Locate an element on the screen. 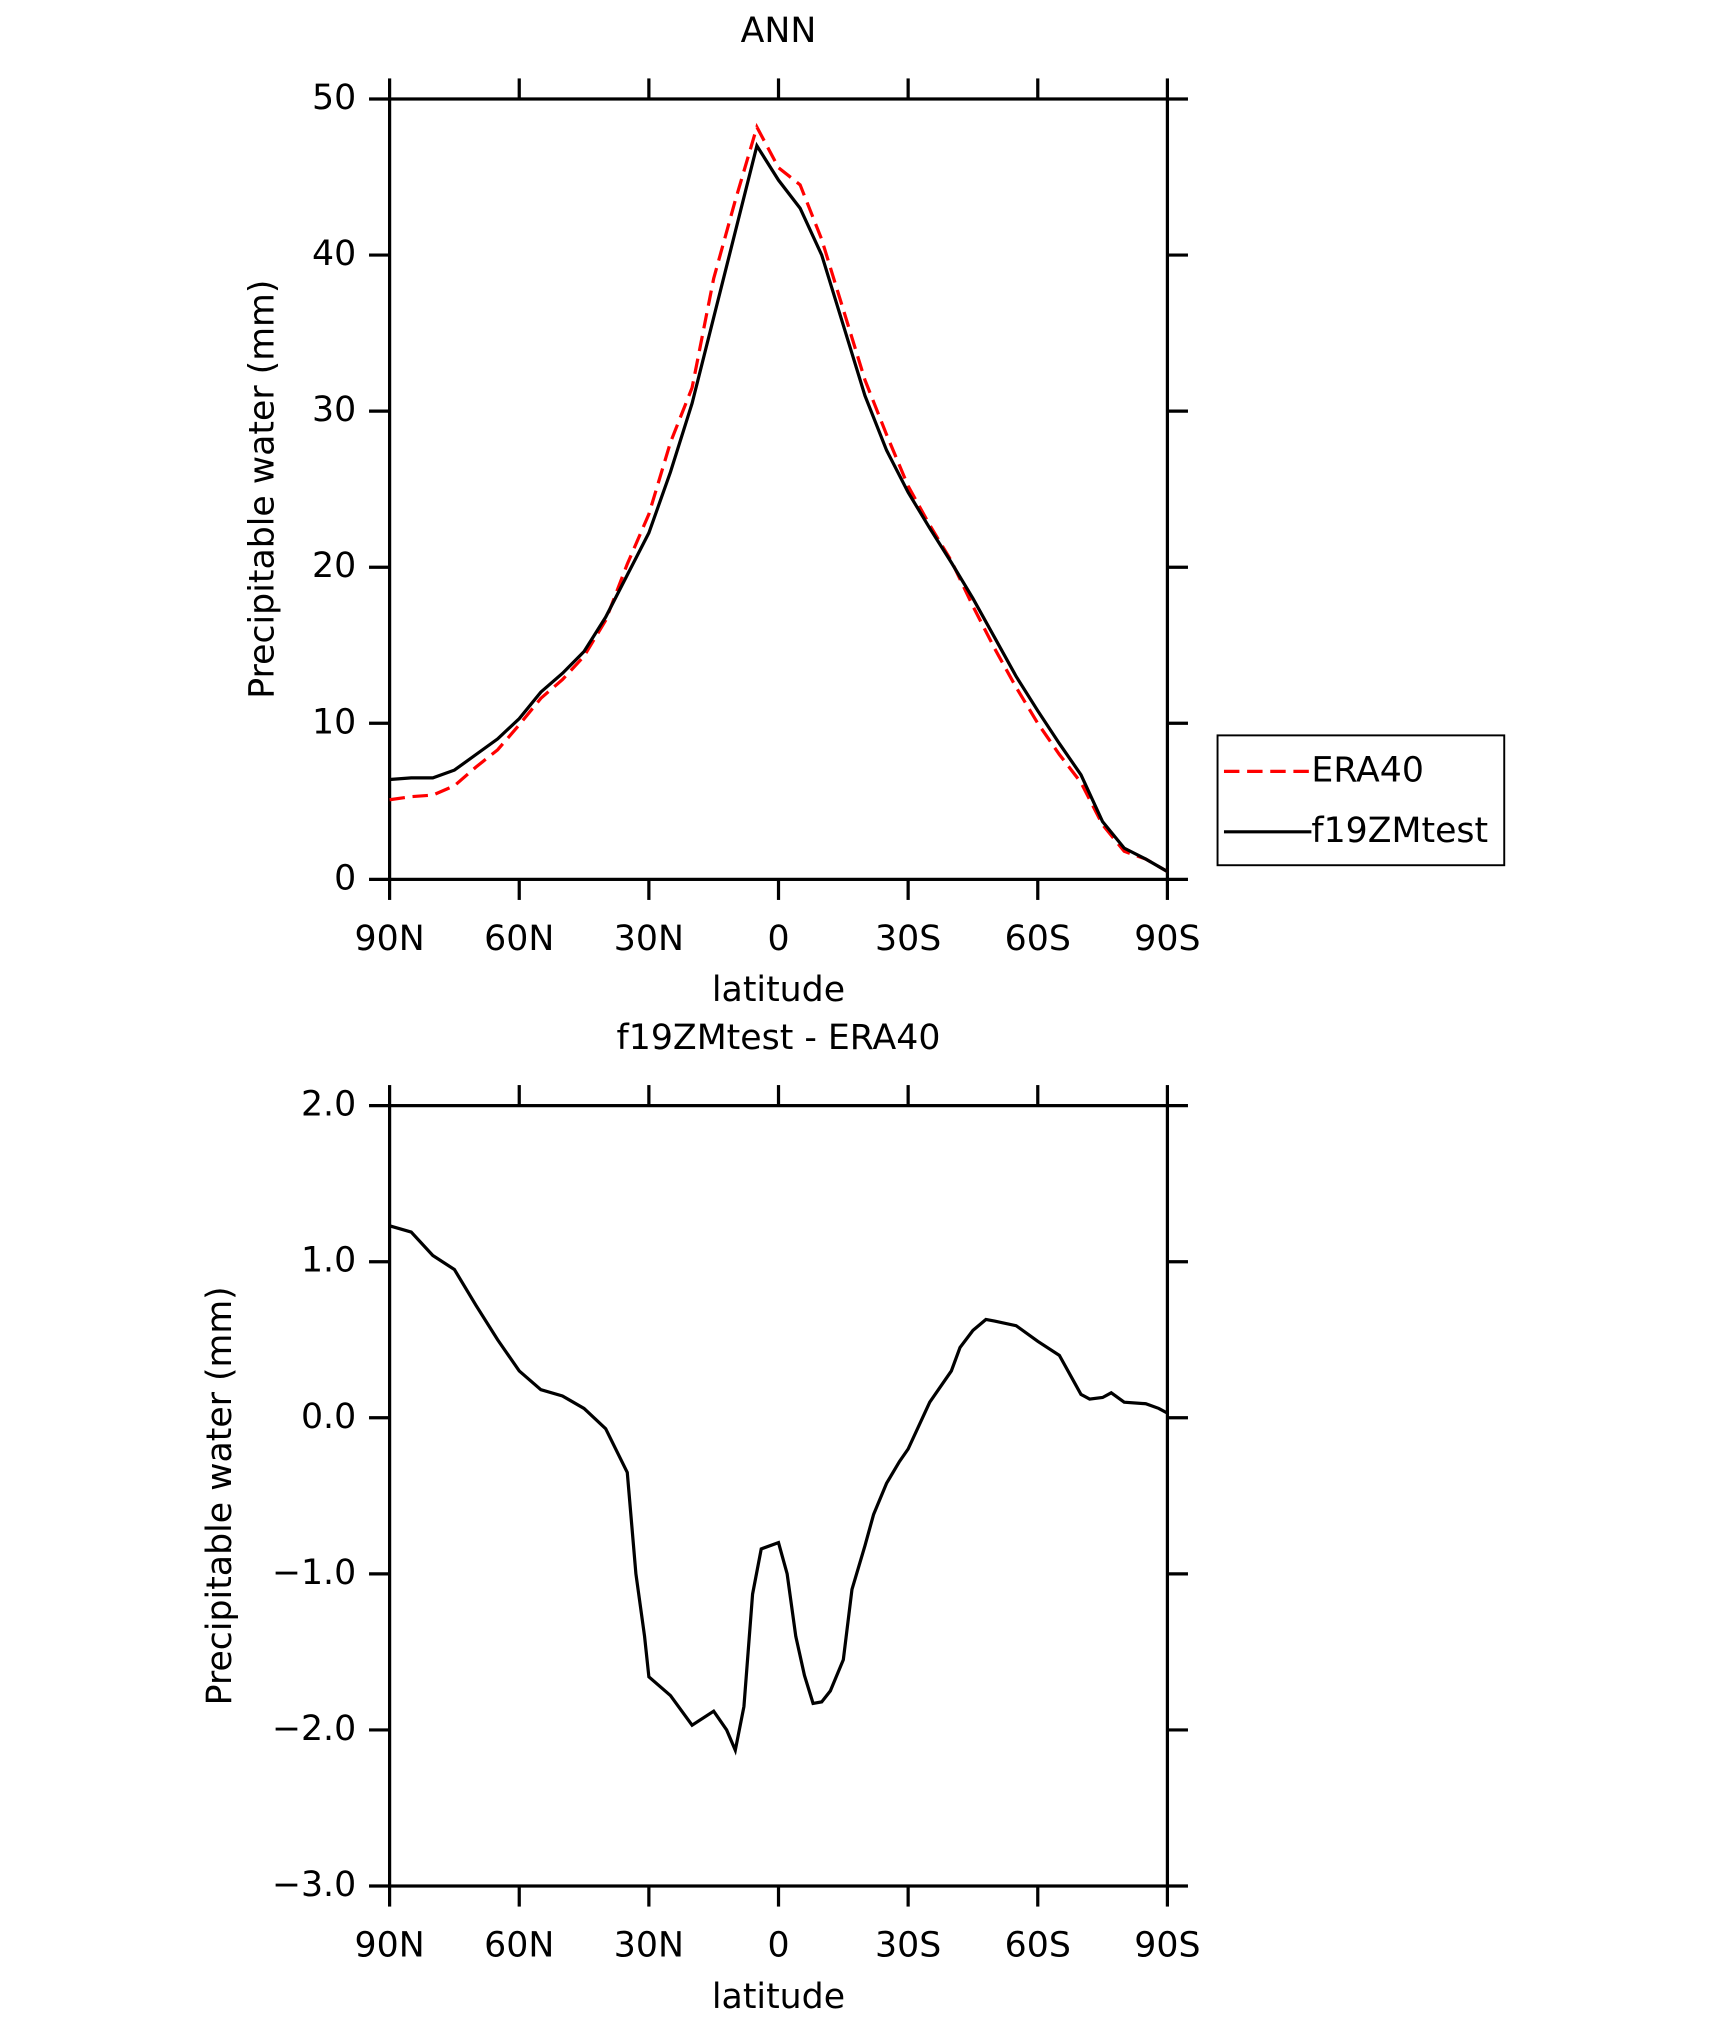 The width and height of the screenshot is (1710, 2021). y-tick-label: 2.0 is located at coordinates (328, 1105).